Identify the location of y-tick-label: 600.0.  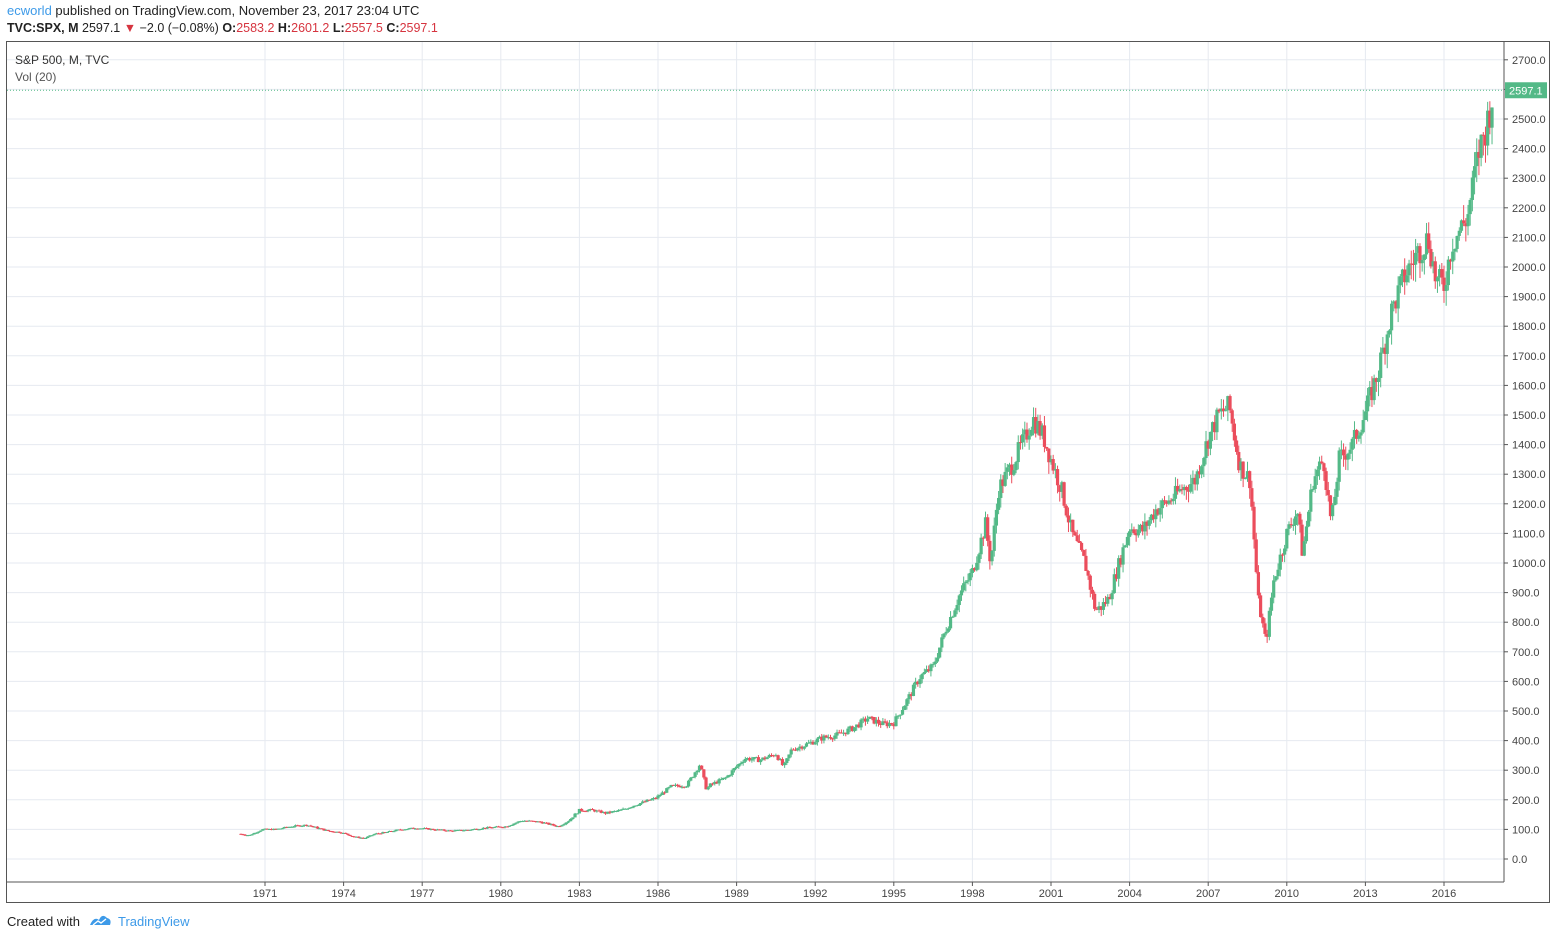
(1526, 682).